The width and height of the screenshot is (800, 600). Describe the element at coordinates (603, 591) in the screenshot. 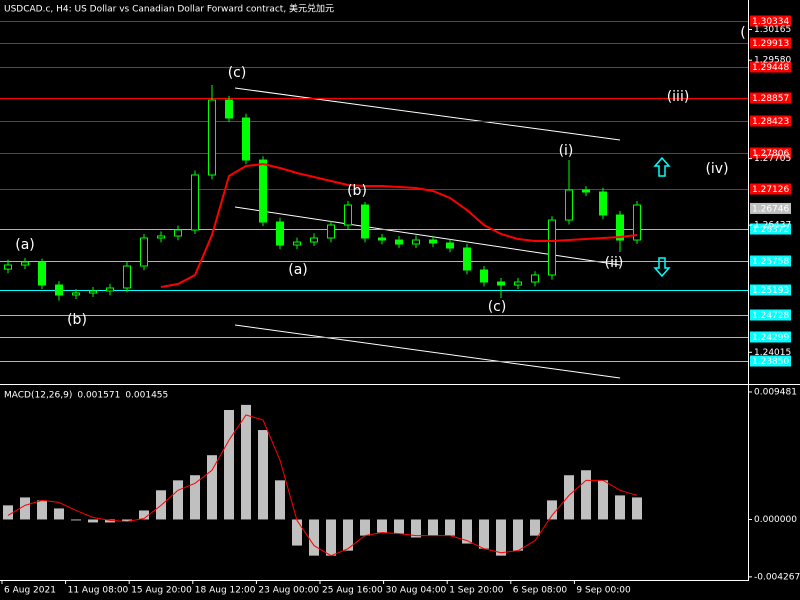

I see `x-tick-label: 9 Sep 00:00` at that location.